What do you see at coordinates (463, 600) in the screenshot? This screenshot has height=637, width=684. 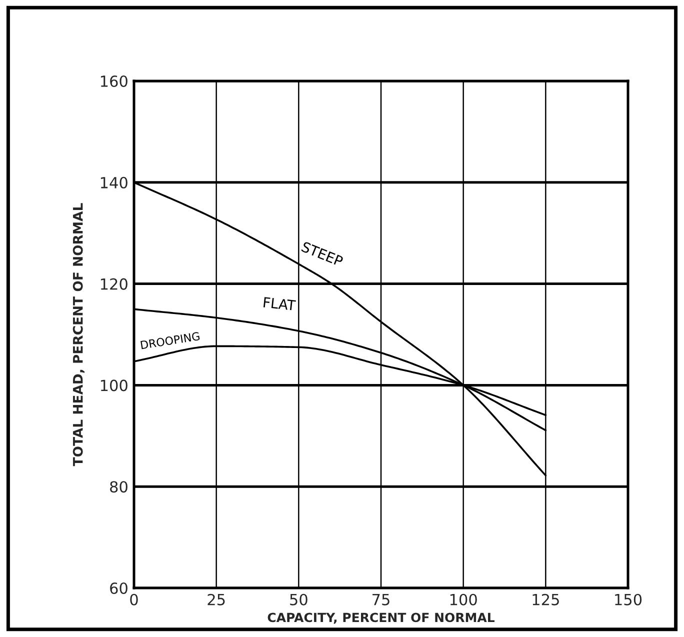 I see `x-tick-label: 100` at bounding box center [463, 600].